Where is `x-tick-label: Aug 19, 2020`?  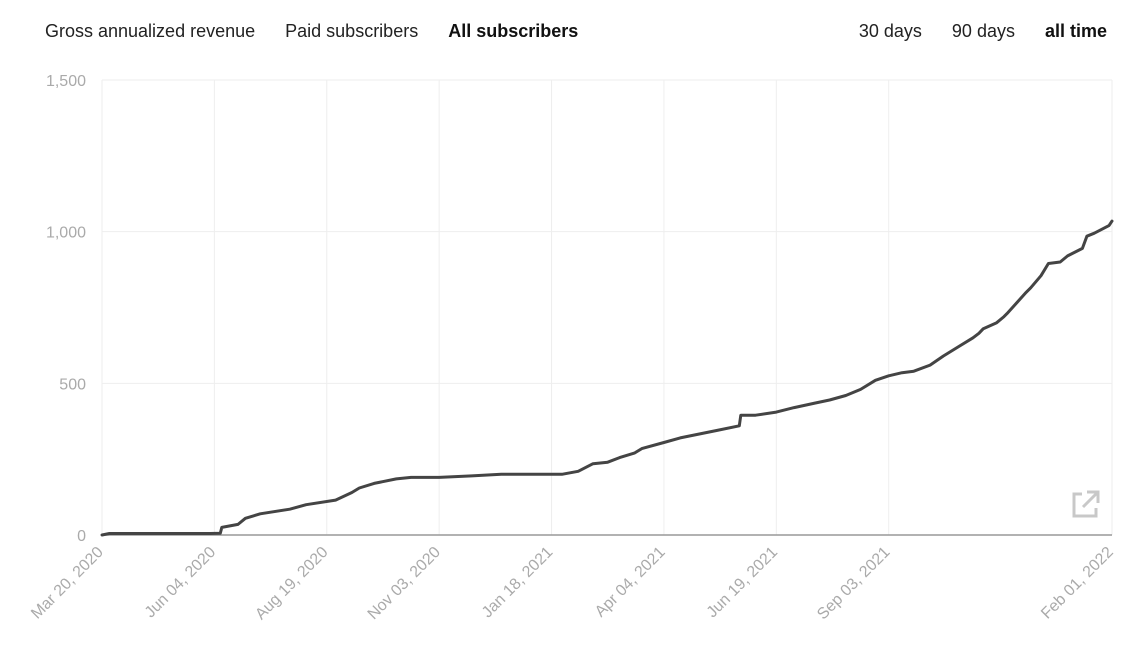 x-tick-label: Aug 19, 2020 is located at coordinates (291, 583).